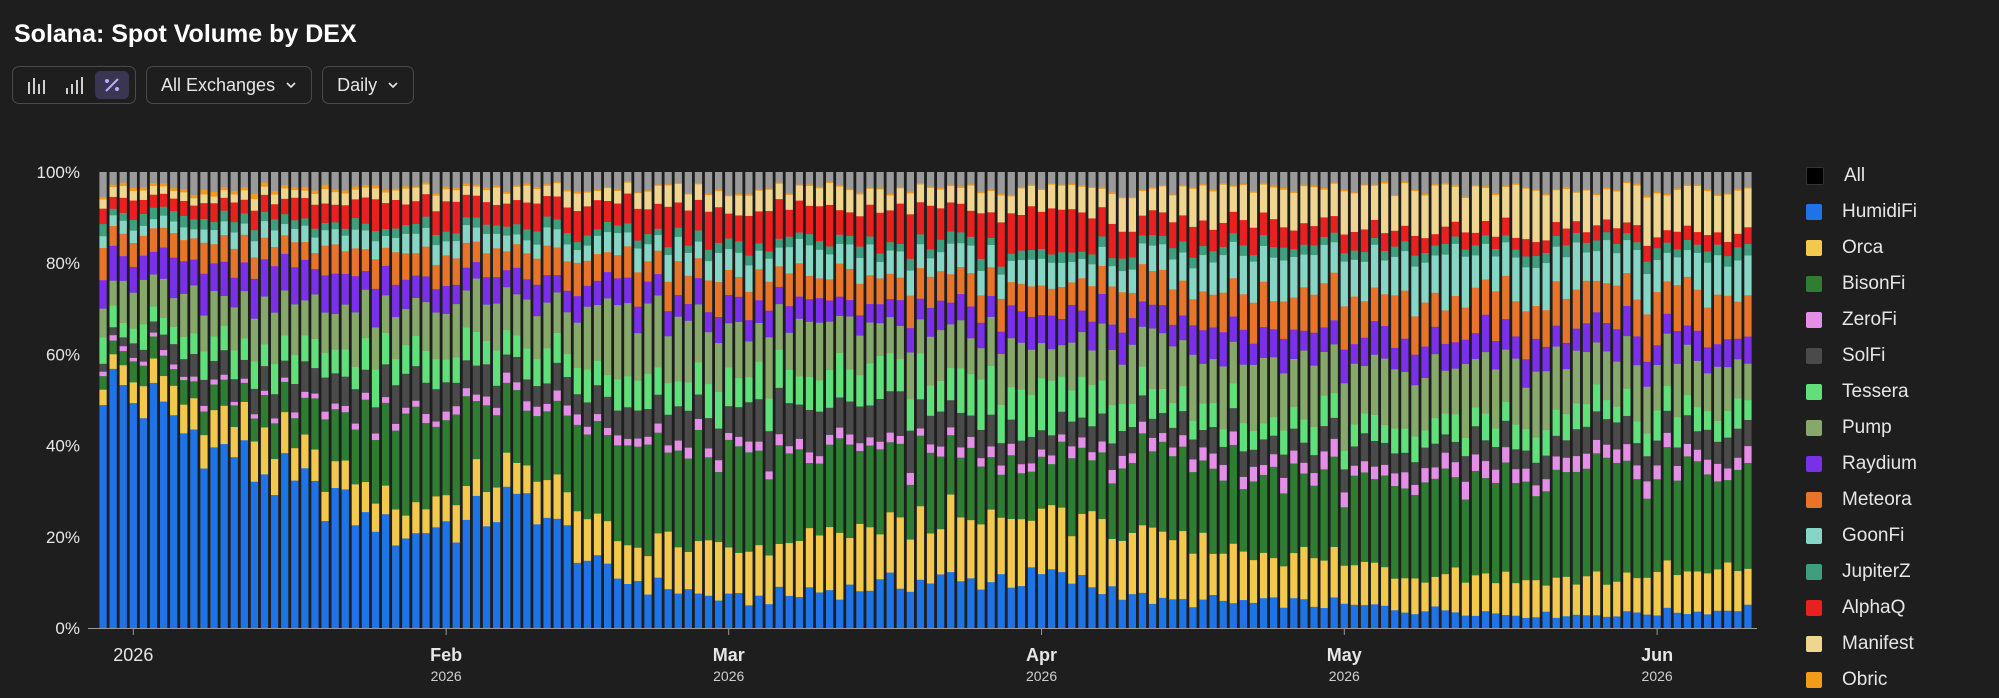 The width and height of the screenshot is (1999, 698). Describe the element at coordinates (1861, 500) in the screenshot. I see `legend-item-meteora: Meteora` at that location.